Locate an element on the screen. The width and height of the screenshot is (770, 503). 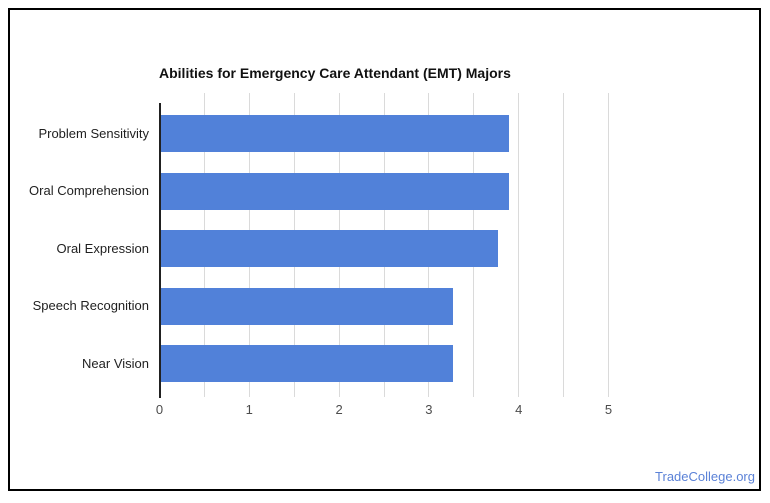
bar-near-vision is located at coordinates (307, 363).